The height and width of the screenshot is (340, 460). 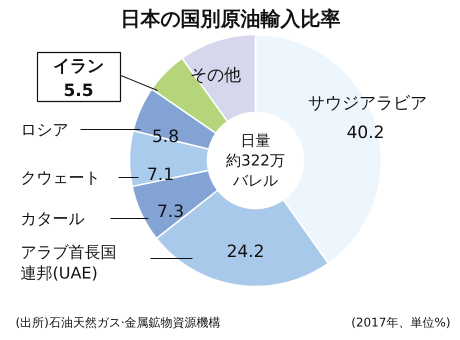 What do you see at coordinates (170, 212) in the screenshot?
I see `data-label: 7.3` at bounding box center [170, 212].